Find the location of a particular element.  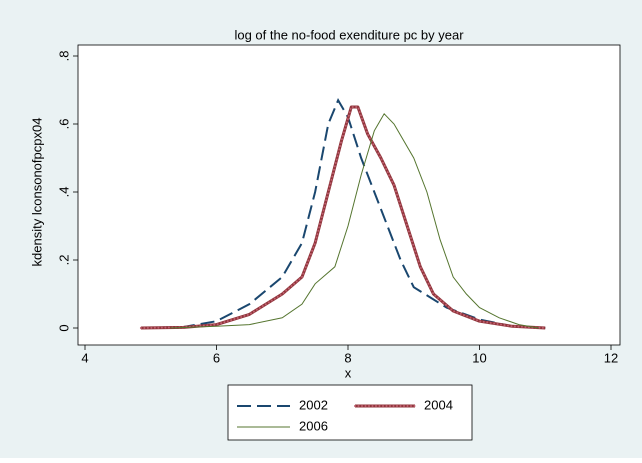

y-tick-label: 0 is located at coordinates (63, 327).